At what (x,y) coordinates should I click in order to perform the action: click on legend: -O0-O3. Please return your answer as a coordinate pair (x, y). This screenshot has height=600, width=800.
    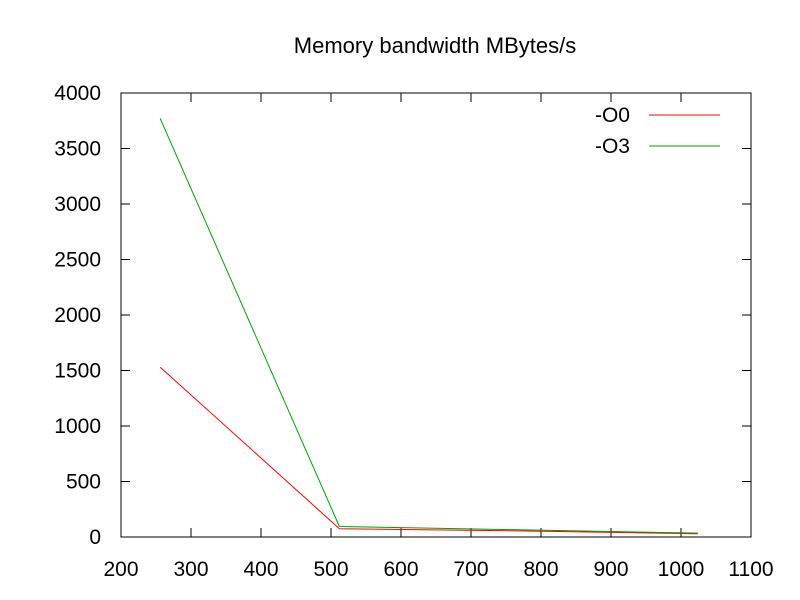
    Looking at the image, I should click on (657, 131).